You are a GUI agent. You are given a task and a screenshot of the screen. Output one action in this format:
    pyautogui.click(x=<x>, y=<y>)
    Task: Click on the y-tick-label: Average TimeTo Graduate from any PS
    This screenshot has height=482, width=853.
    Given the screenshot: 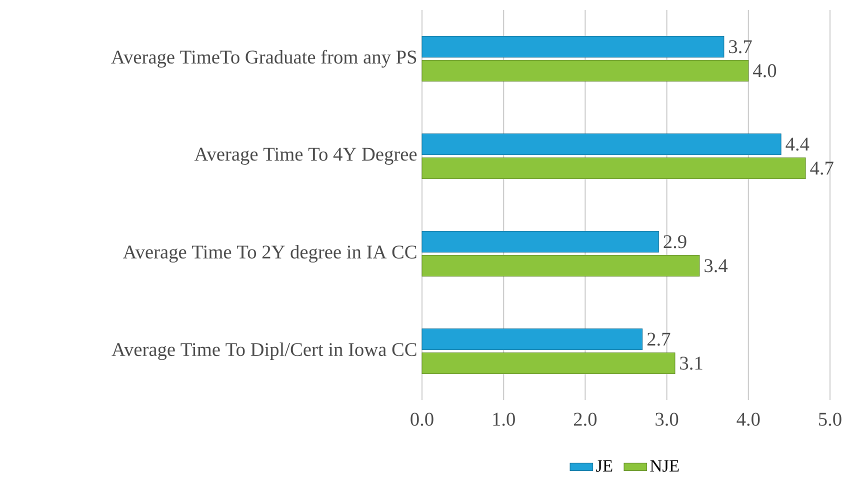 What is the action you would take?
    pyautogui.click(x=263, y=59)
    